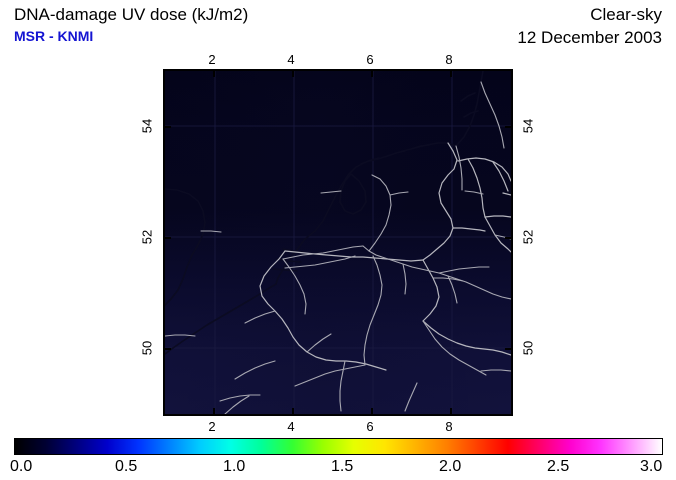 The image size is (676, 480). What do you see at coordinates (626, 14) in the screenshot?
I see `sky-condition-label: Clear-sky` at bounding box center [626, 14].